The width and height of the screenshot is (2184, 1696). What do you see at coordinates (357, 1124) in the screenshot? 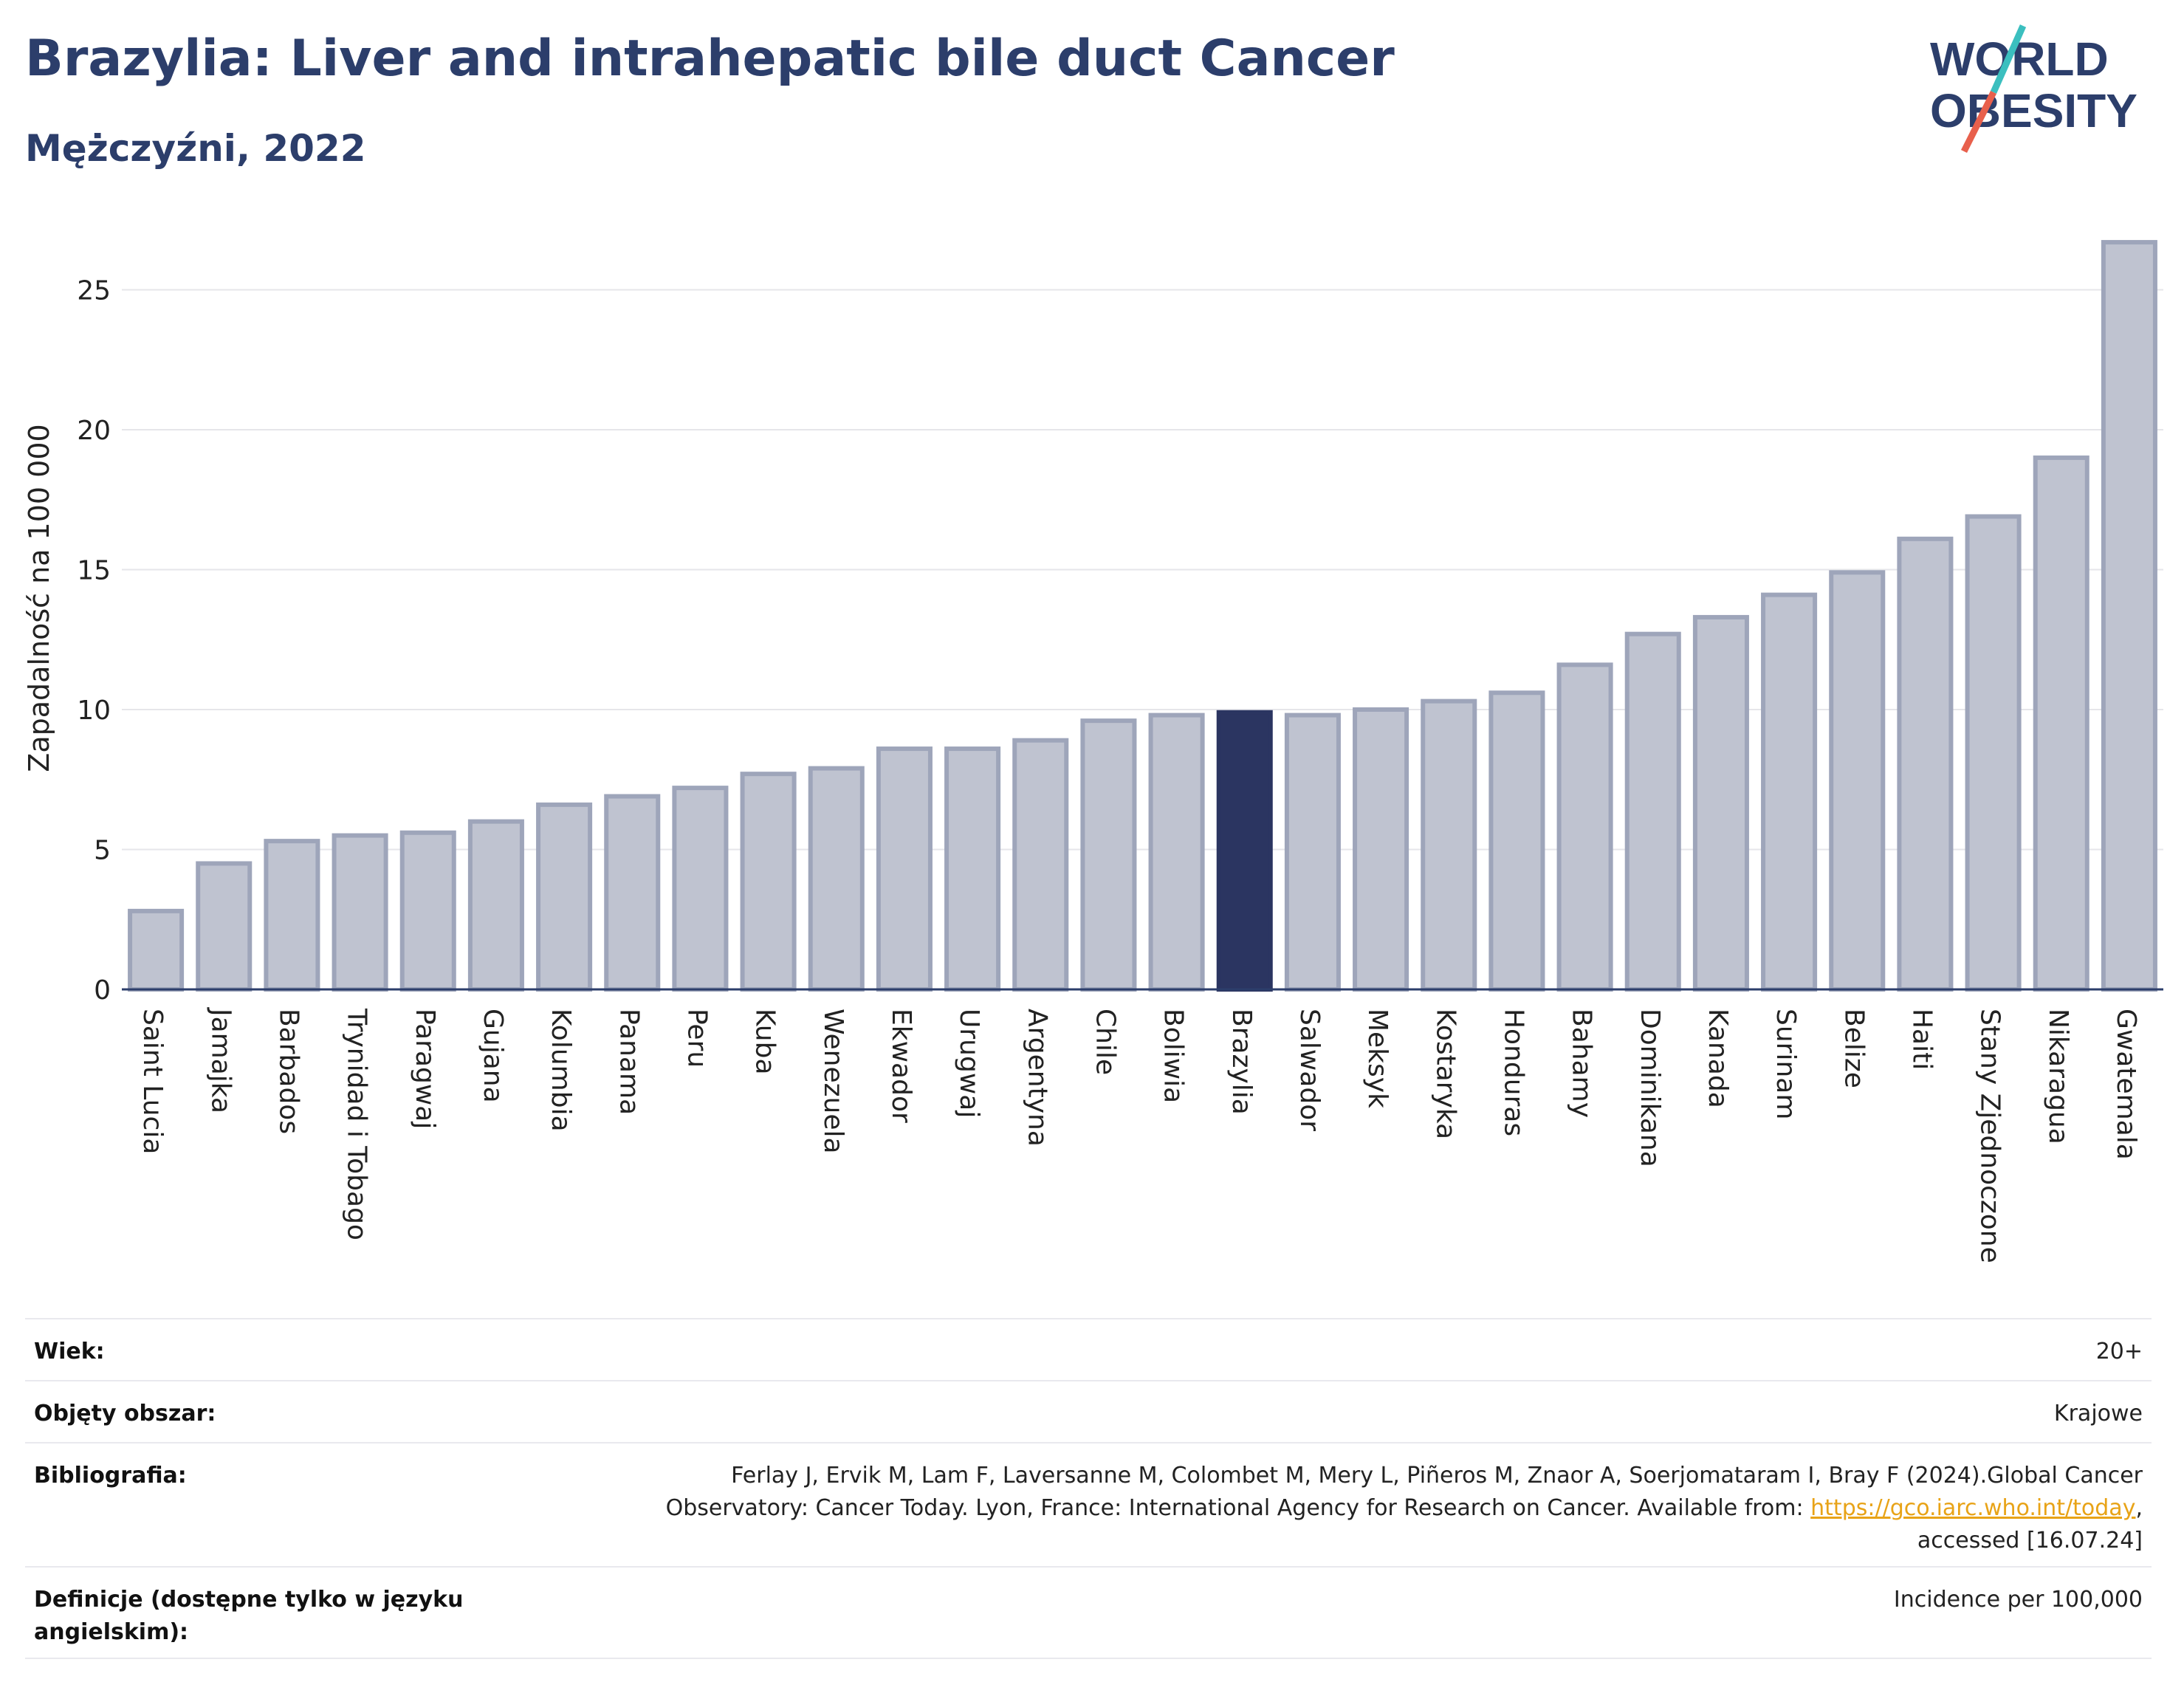
I see `x-tick-label: Trynidad i Tobago` at bounding box center [357, 1124].